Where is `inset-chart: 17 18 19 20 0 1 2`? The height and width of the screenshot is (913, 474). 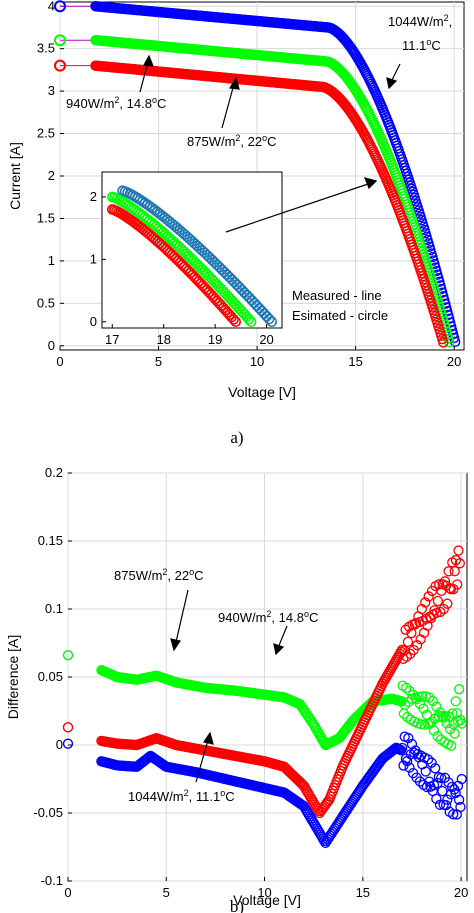
inset-chart: 17 18 19 20 0 1 2 is located at coordinates (186, 259).